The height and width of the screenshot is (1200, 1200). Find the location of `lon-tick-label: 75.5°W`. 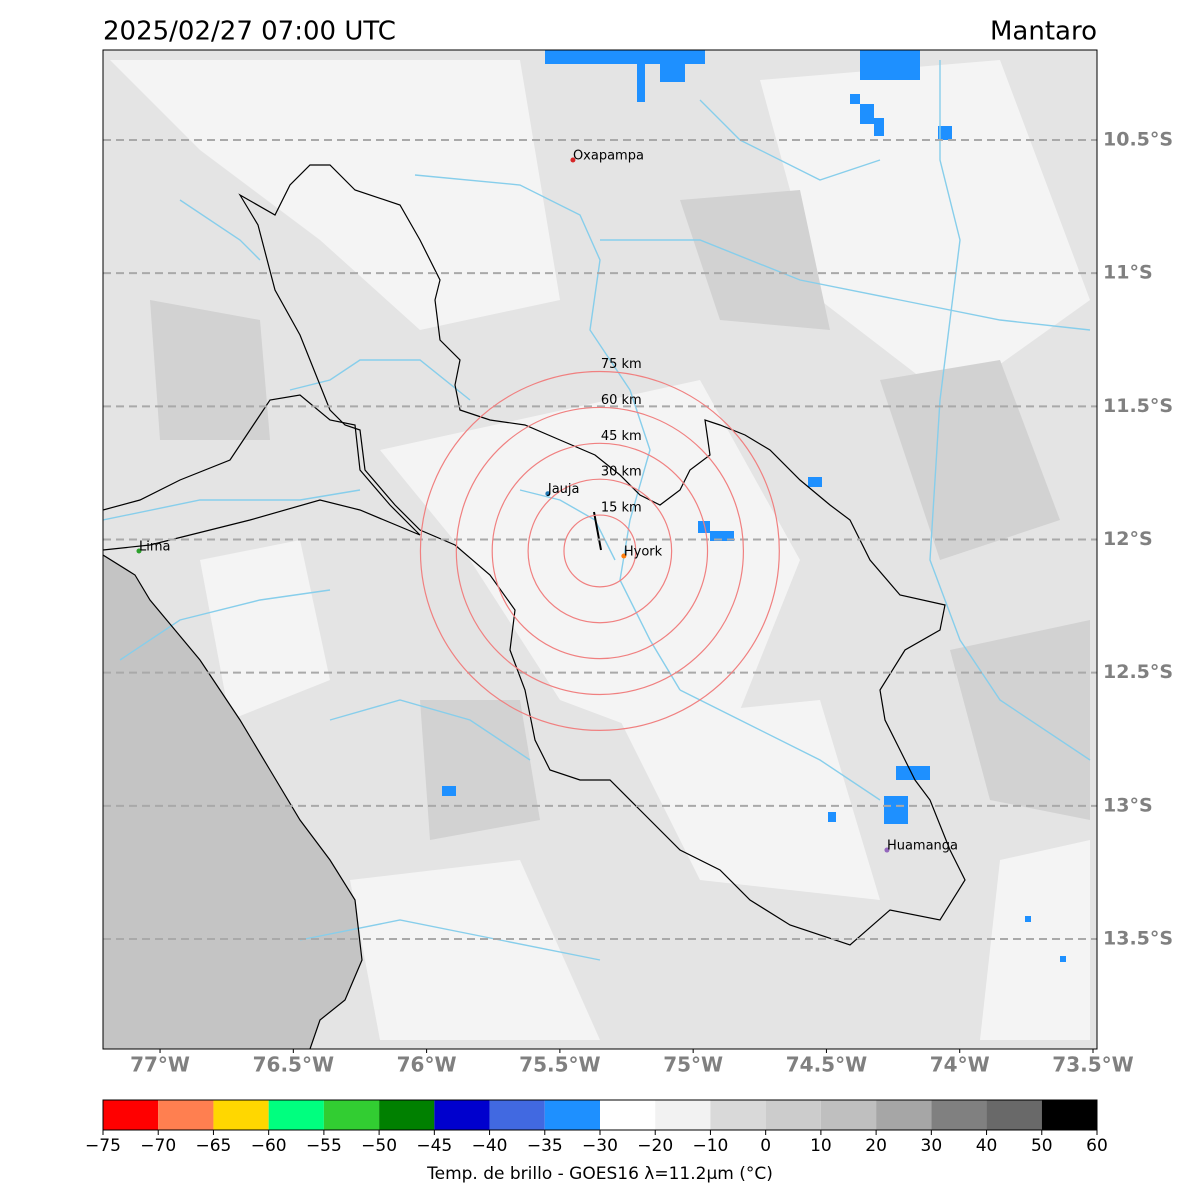

lon-tick-label: 75.5°W is located at coordinates (559, 1065).